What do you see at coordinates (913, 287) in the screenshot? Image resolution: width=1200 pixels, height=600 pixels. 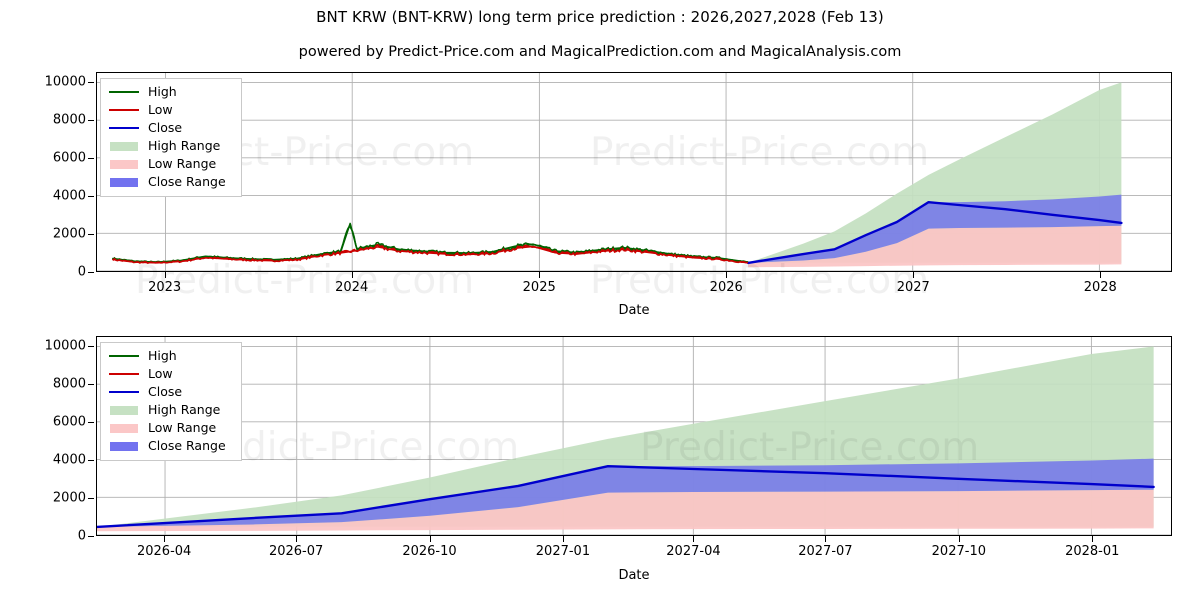 I see `x-tick-label: 2027` at bounding box center [913, 287].